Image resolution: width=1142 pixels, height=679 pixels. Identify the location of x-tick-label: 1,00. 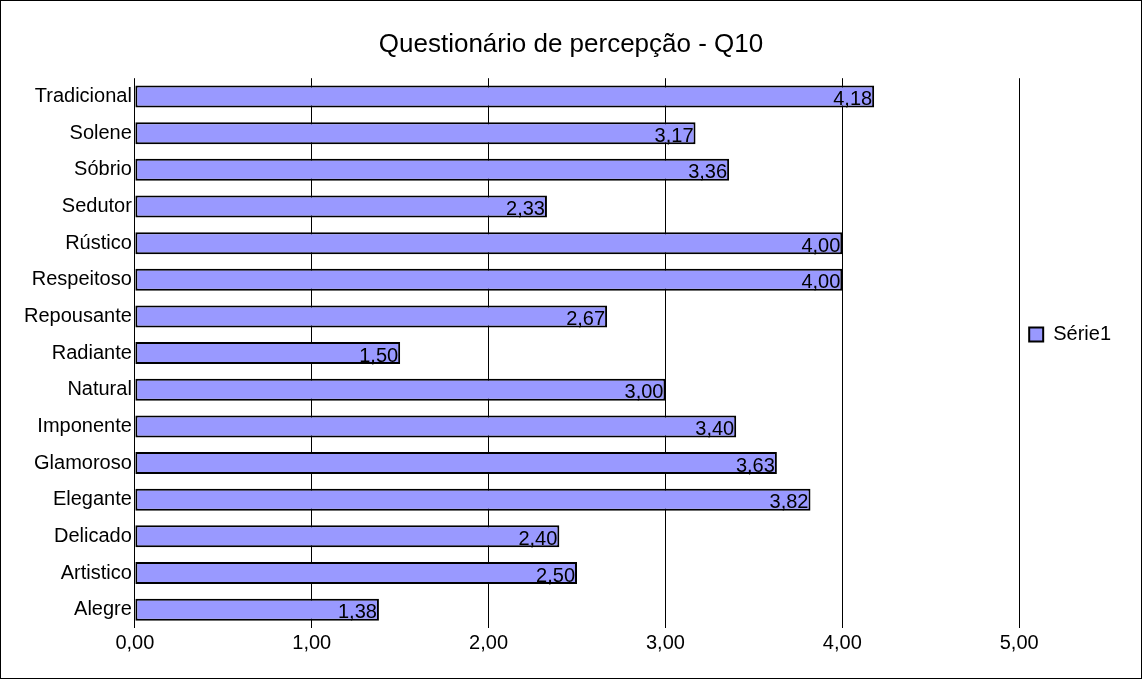
(312, 641).